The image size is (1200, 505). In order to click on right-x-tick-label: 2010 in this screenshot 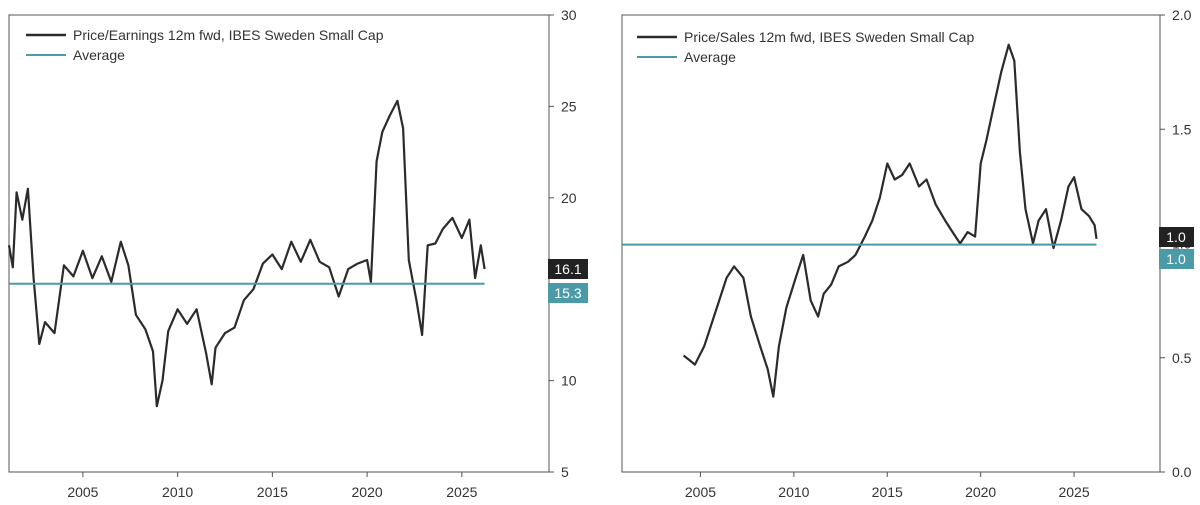, I will do `click(793, 492)`.